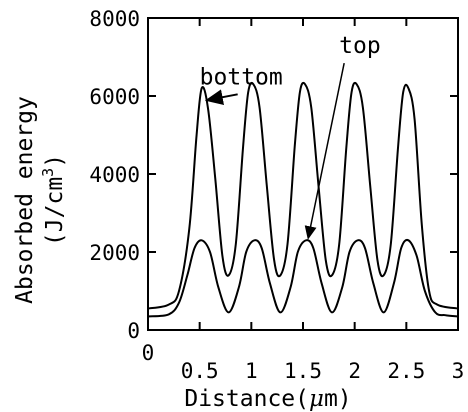 The height and width of the screenshot is (412, 468). Describe the element at coordinates (114, 175) in the screenshot. I see `y-tick-label: 4000` at that location.